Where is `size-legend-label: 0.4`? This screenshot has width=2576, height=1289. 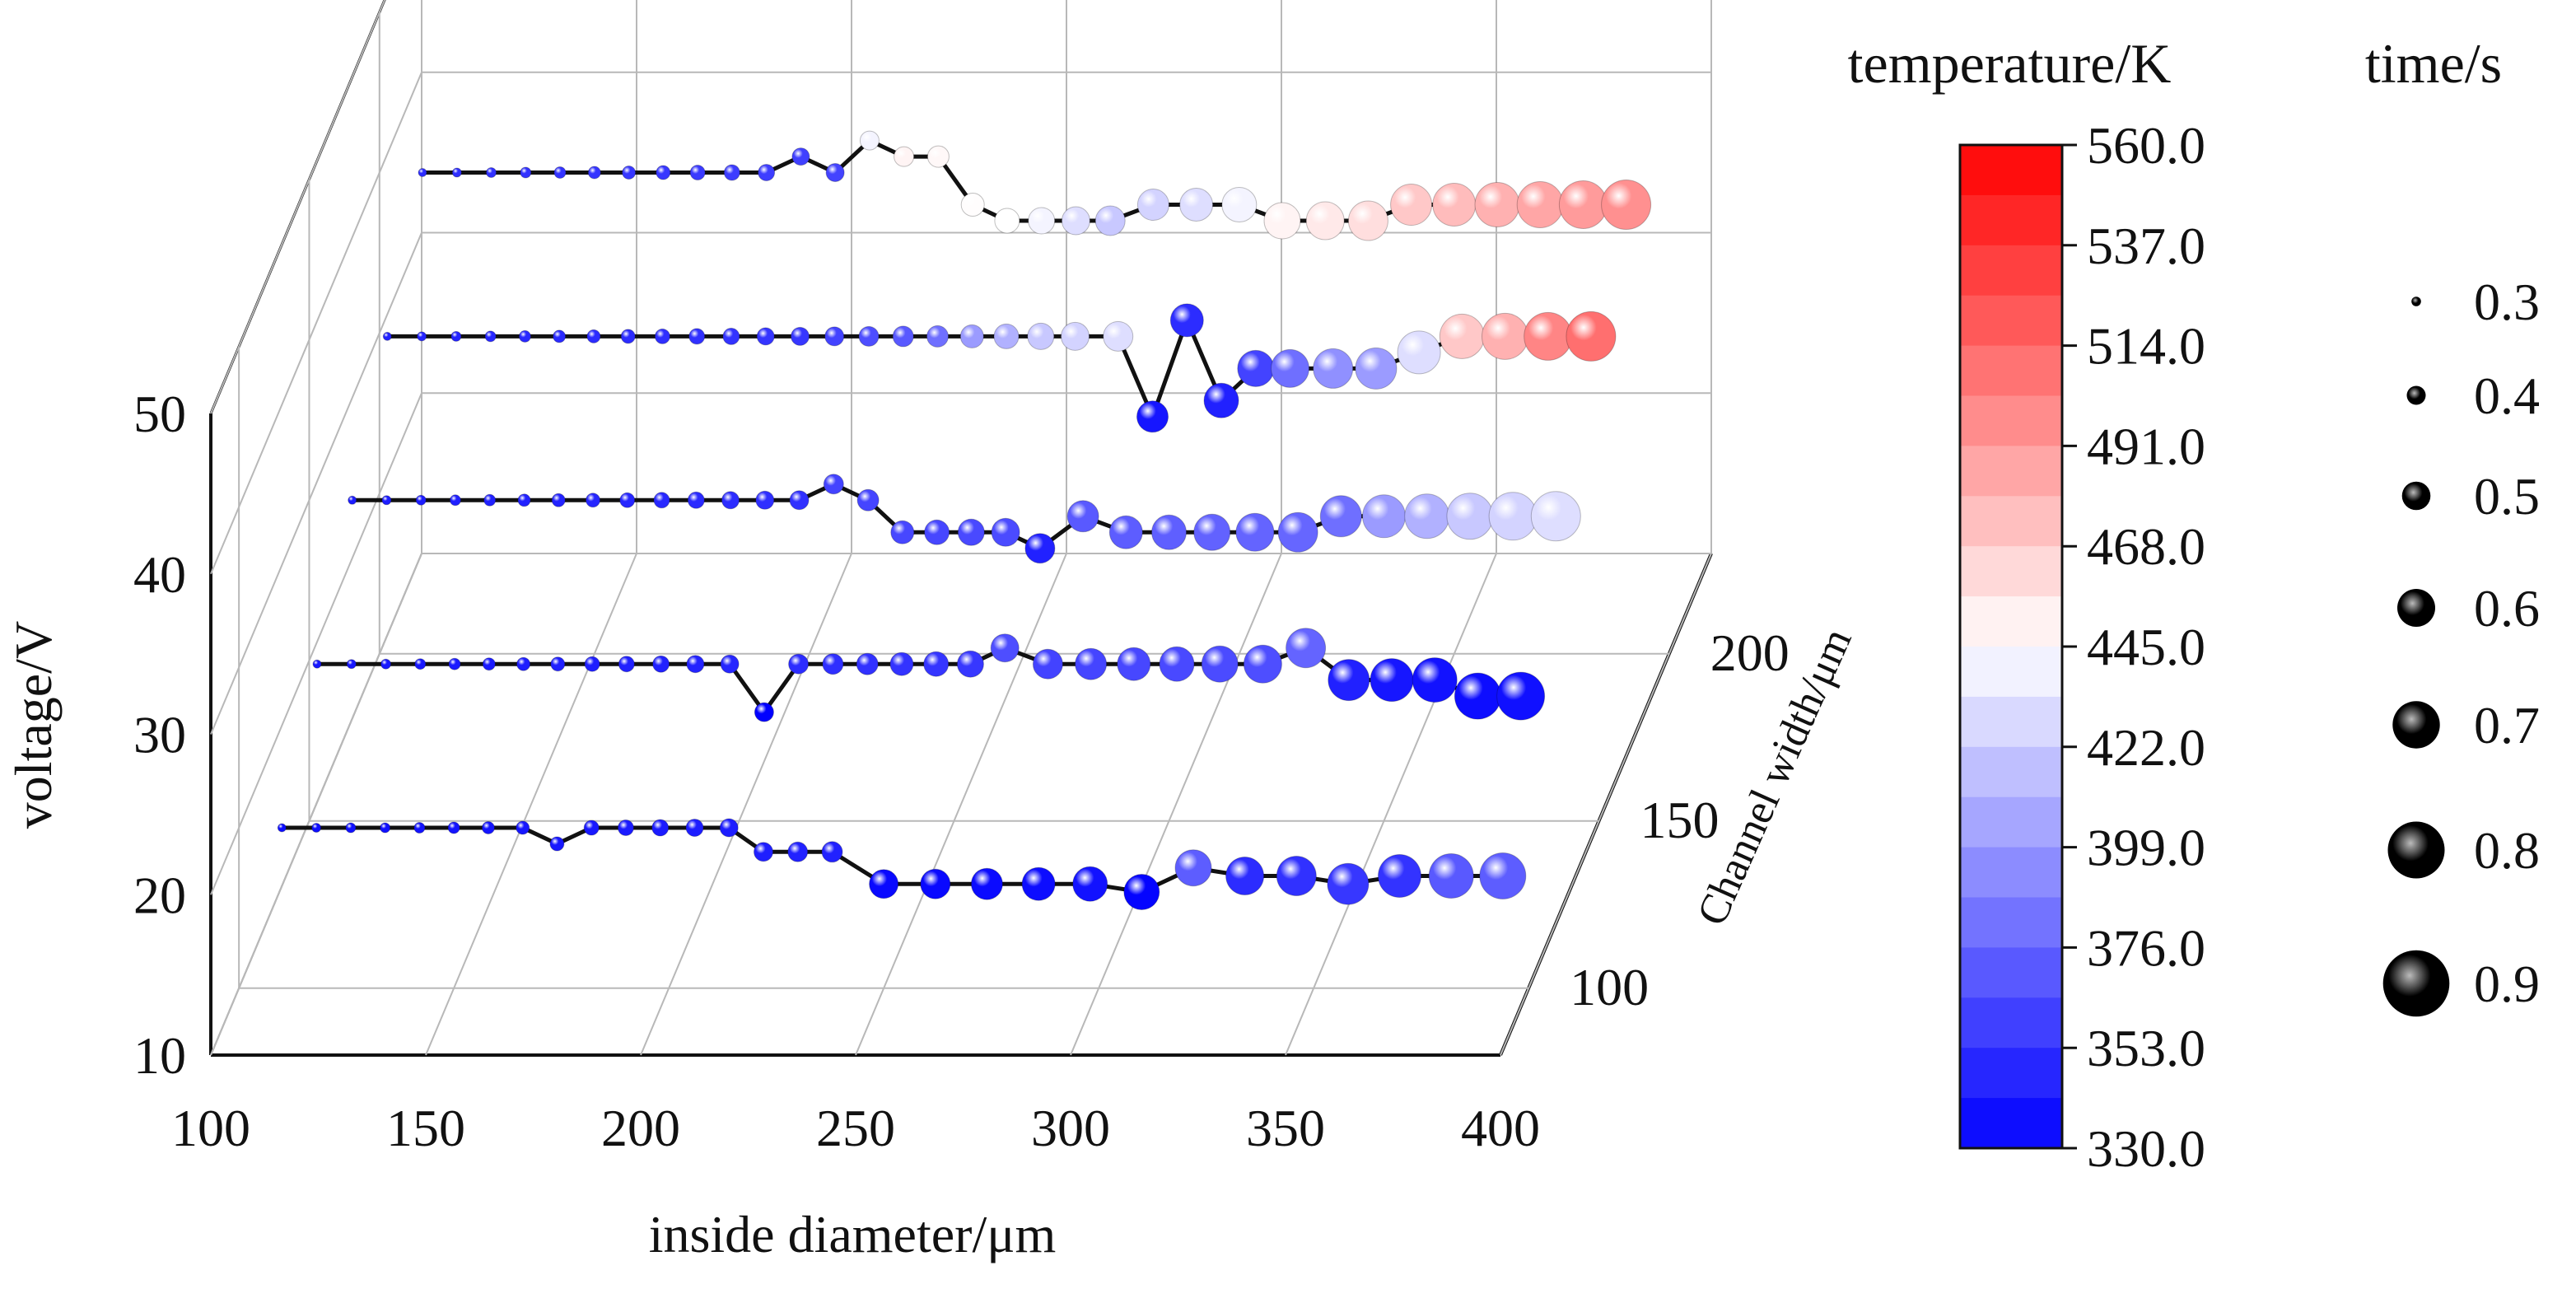 size-legend-label: 0.4 is located at coordinates (2507, 396).